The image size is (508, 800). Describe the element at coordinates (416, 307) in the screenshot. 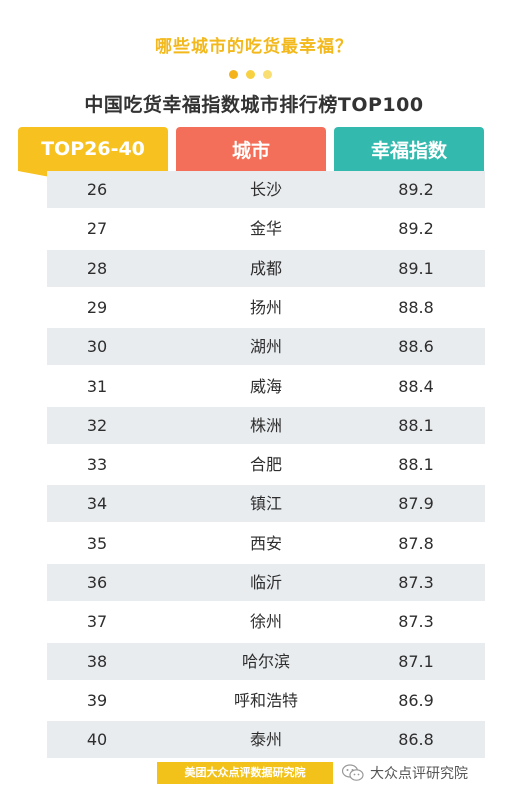

I see `score-cell: 88.8` at that location.